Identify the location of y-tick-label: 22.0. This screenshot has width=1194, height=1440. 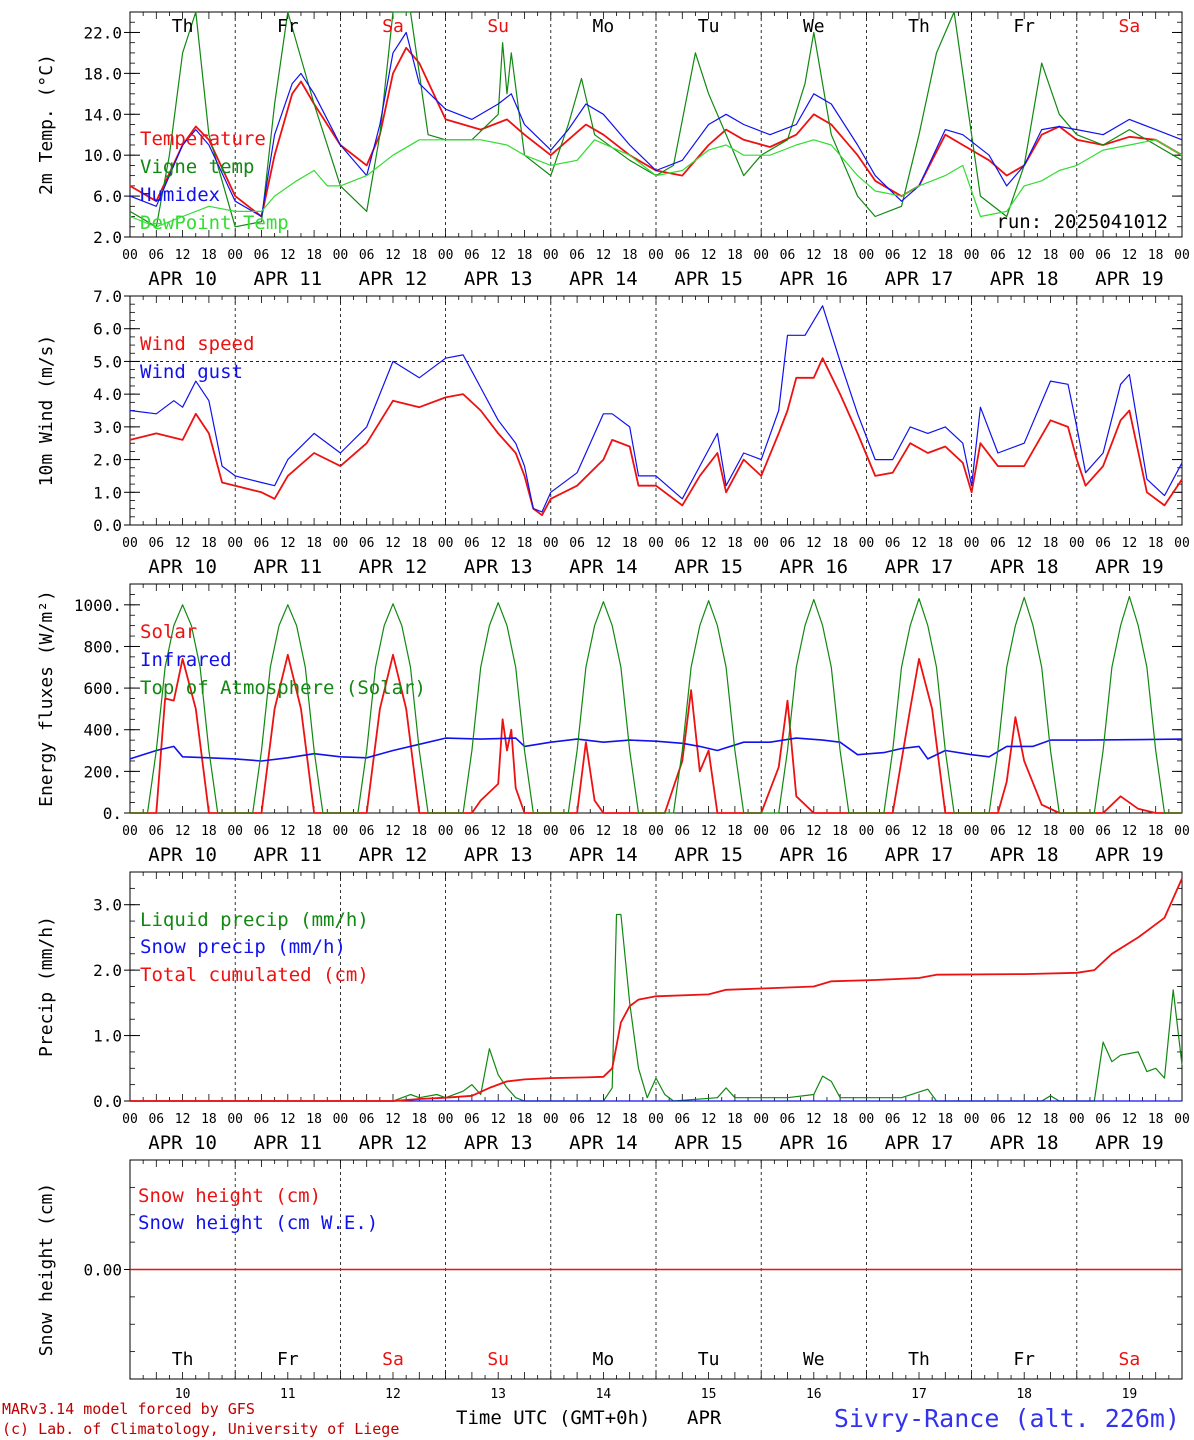
(102, 32).